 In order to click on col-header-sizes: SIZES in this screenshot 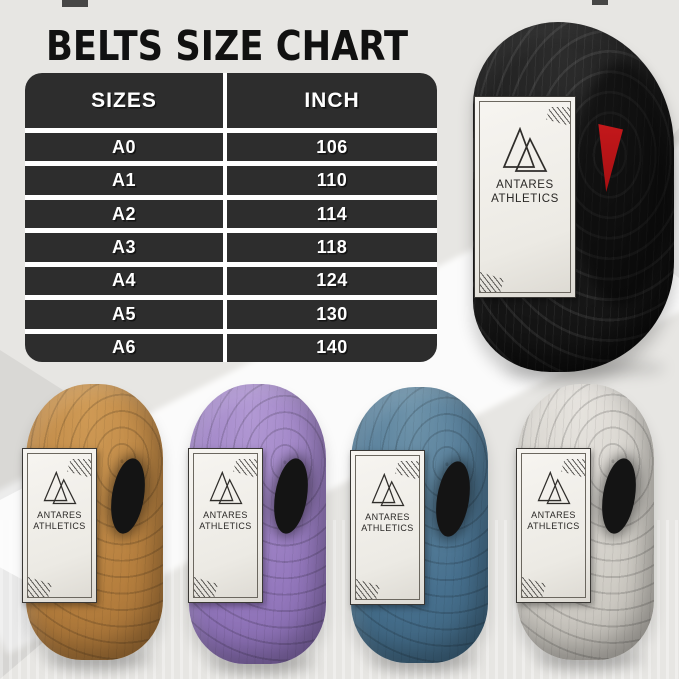, I will do `click(124, 100)`.